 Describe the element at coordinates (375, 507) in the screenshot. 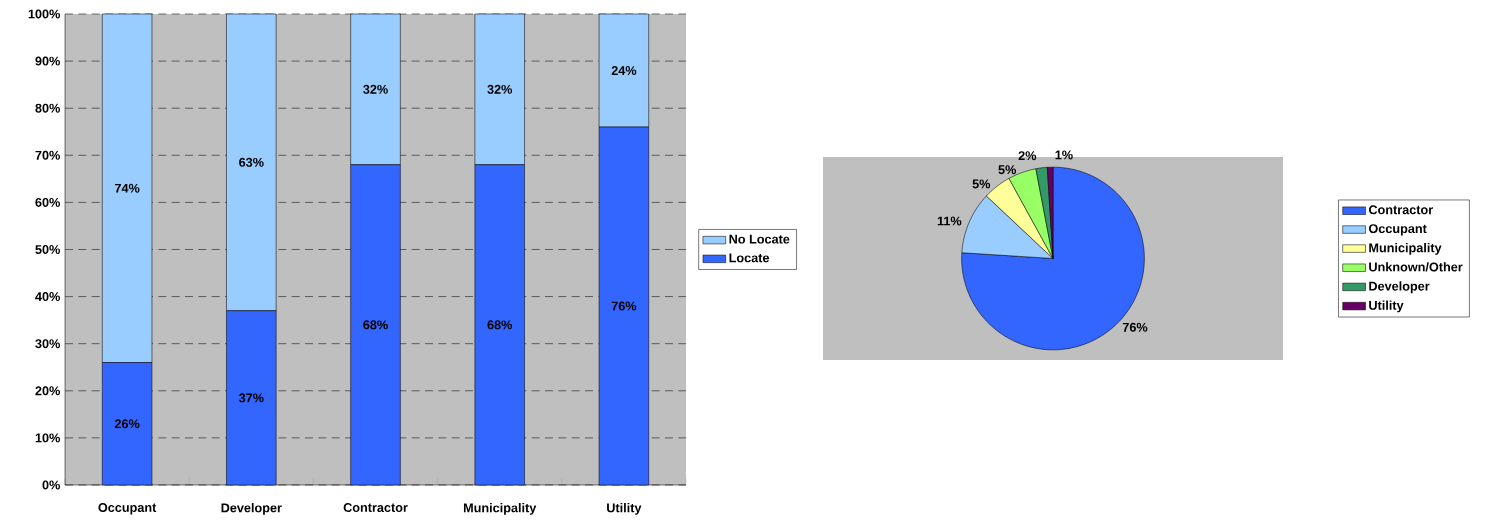

I see `x-tick-label: Contractor` at that location.